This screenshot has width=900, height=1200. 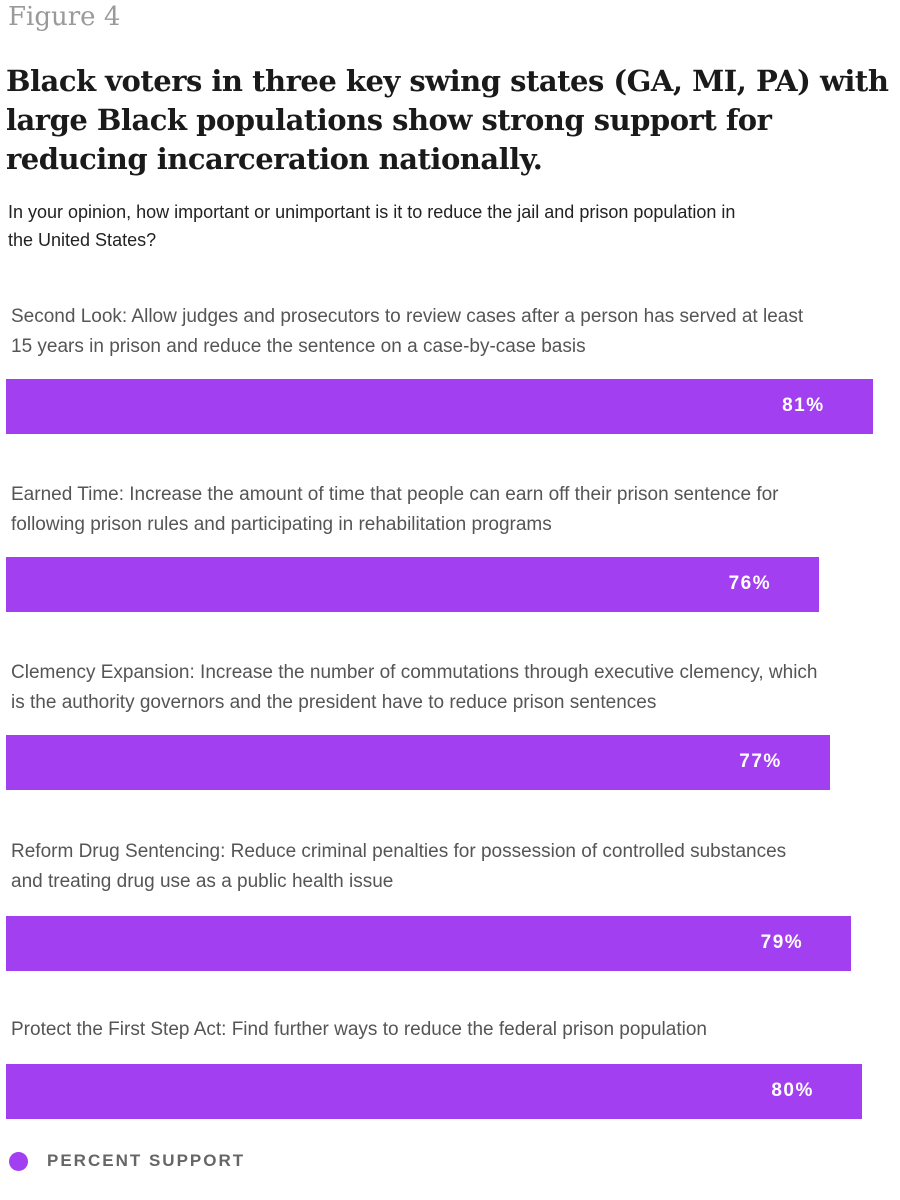 I want to click on value-label: 81%, so click(x=803, y=405).